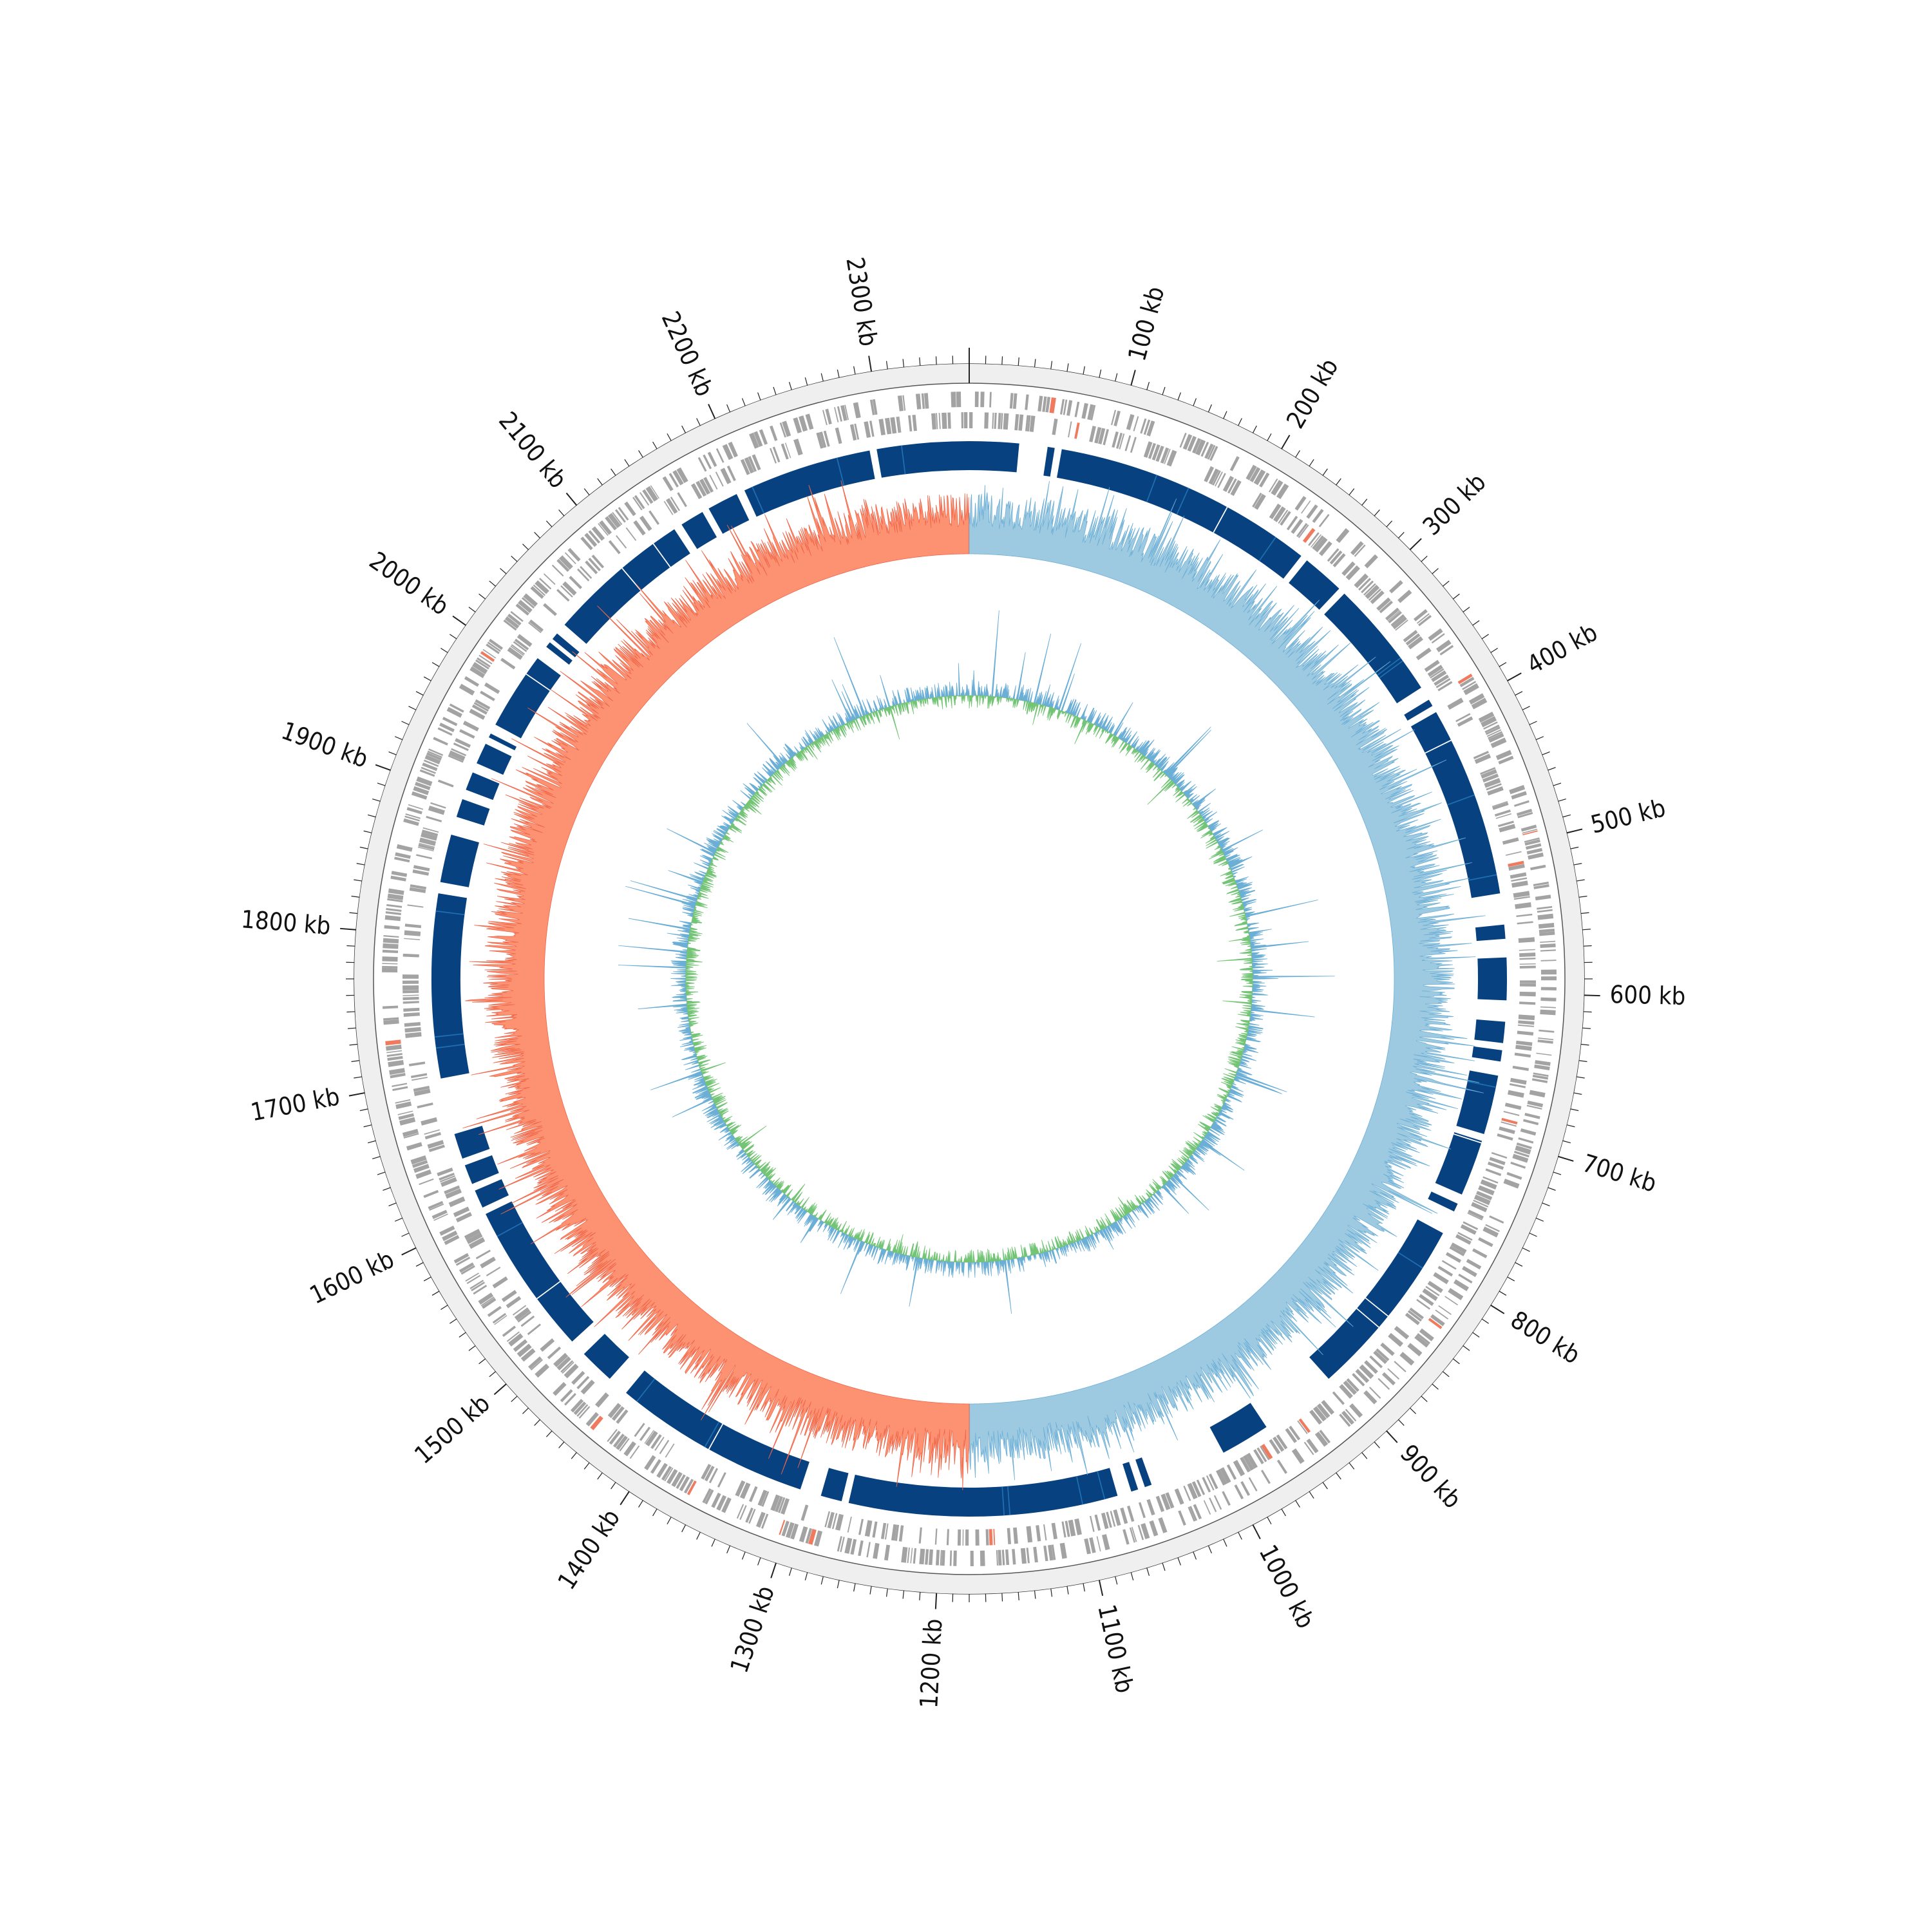 This screenshot has width=1932, height=1932. I want to click on tick-label: 1300 kb, so click(752, 1629).